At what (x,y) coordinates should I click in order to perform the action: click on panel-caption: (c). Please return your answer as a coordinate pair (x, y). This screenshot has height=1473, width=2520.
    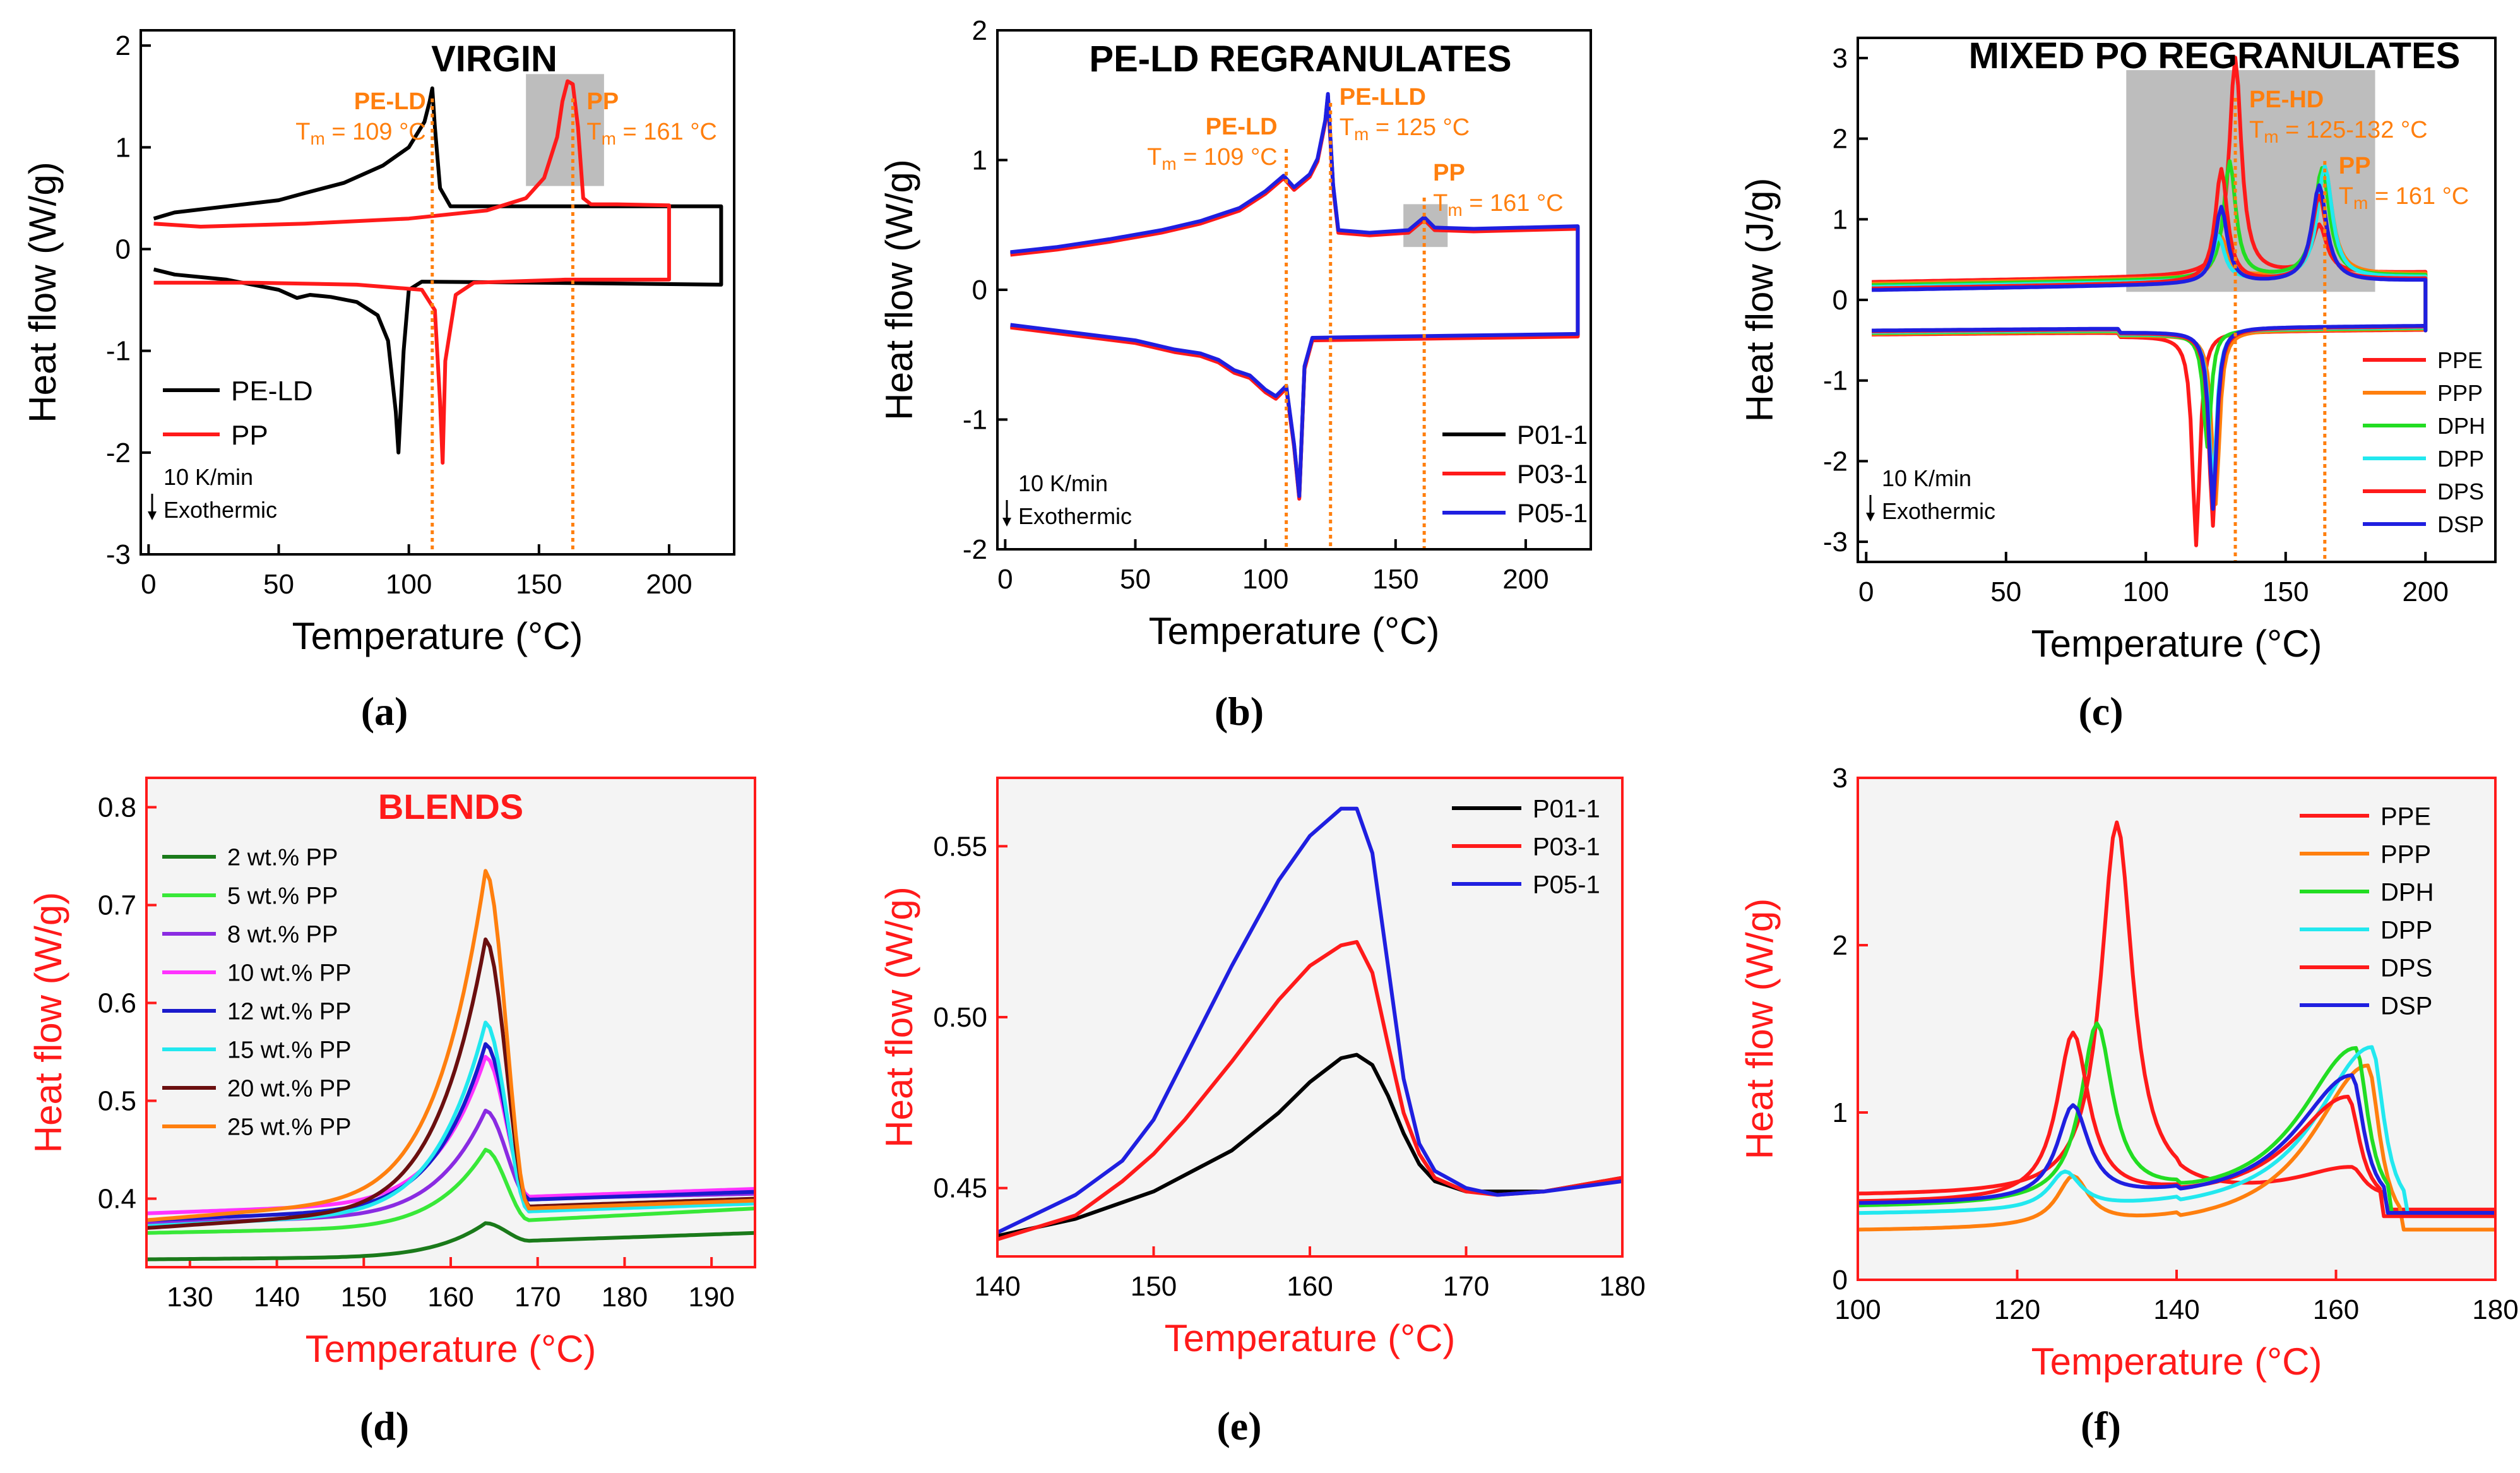
    Looking at the image, I should click on (2100, 711).